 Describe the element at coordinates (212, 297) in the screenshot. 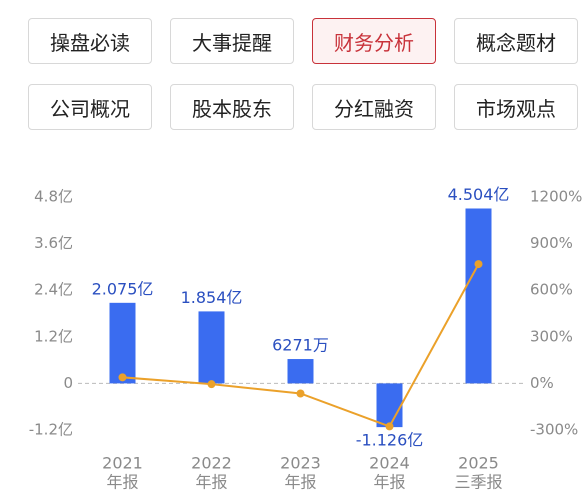

I see `value-label: 1.854亿` at that location.